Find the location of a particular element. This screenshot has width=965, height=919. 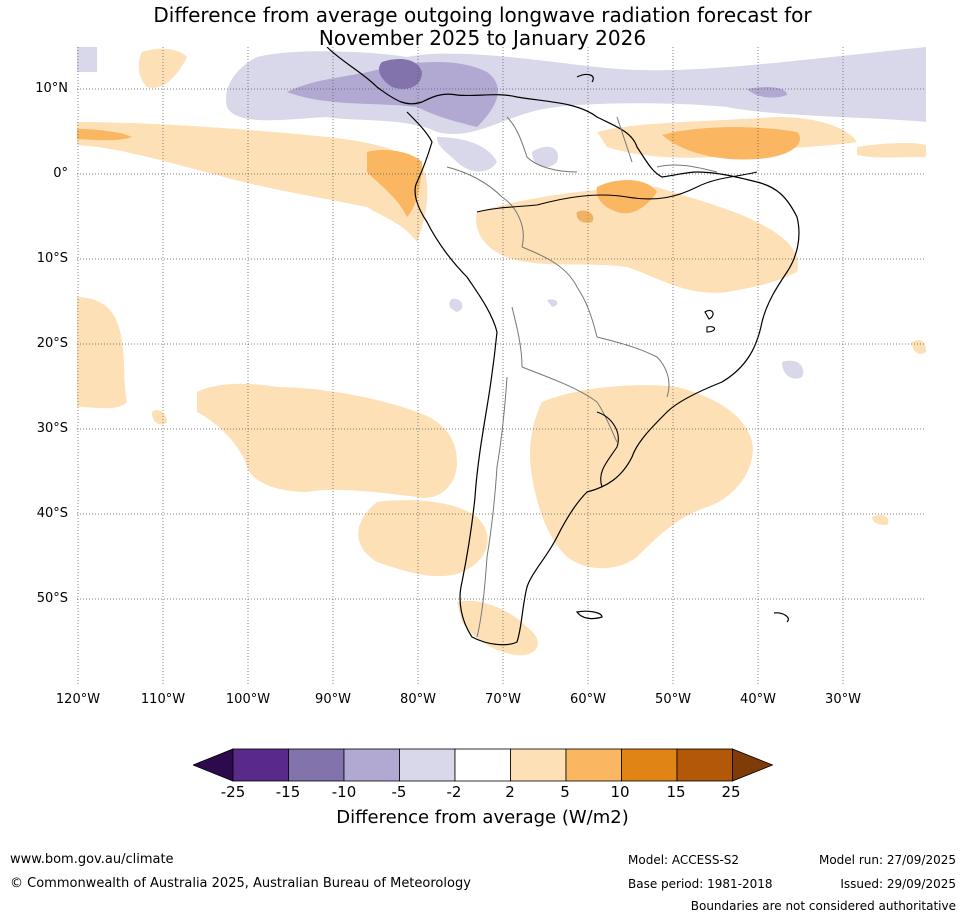

lon-label-80w: 80°W is located at coordinates (418, 699).